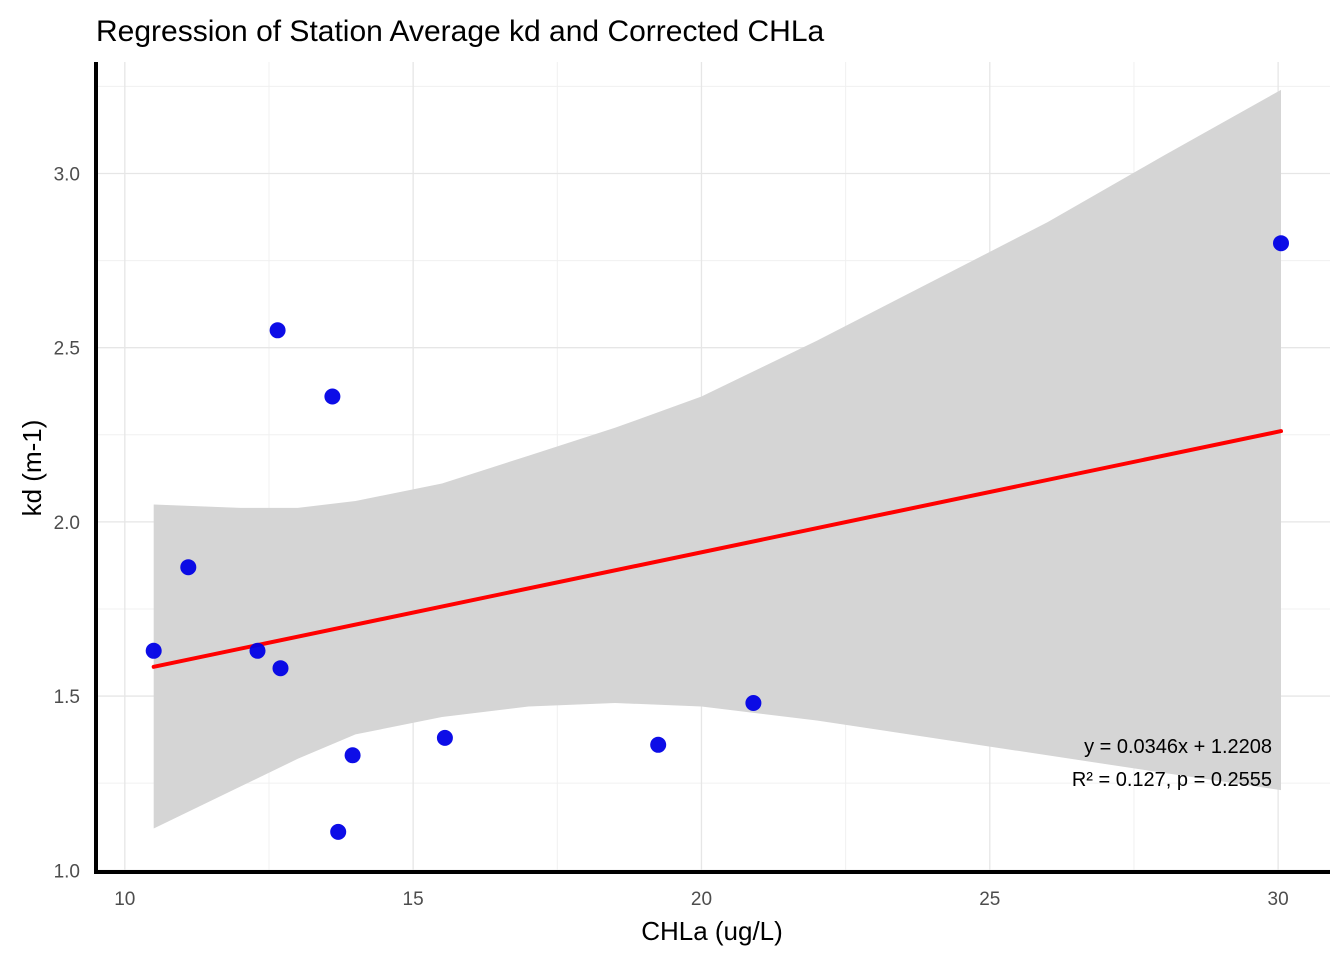 The image size is (1344, 960). What do you see at coordinates (67, 871) in the screenshot?
I see `y-tick-label: 1.0` at bounding box center [67, 871].